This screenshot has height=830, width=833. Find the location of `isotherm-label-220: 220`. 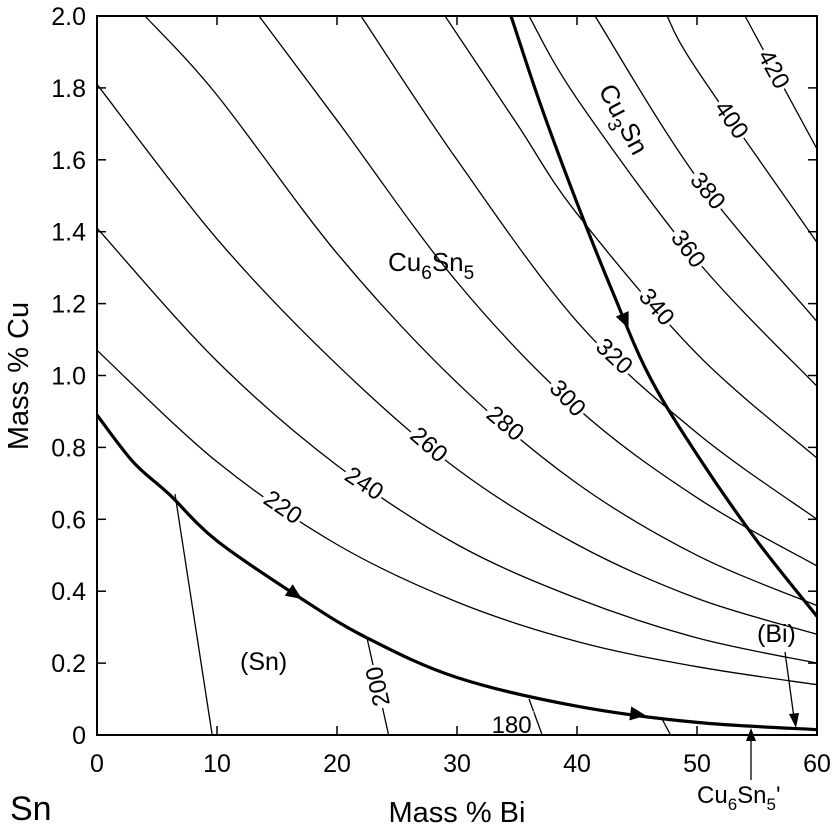

isotherm-label-220: 220 is located at coordinates (283, 507).